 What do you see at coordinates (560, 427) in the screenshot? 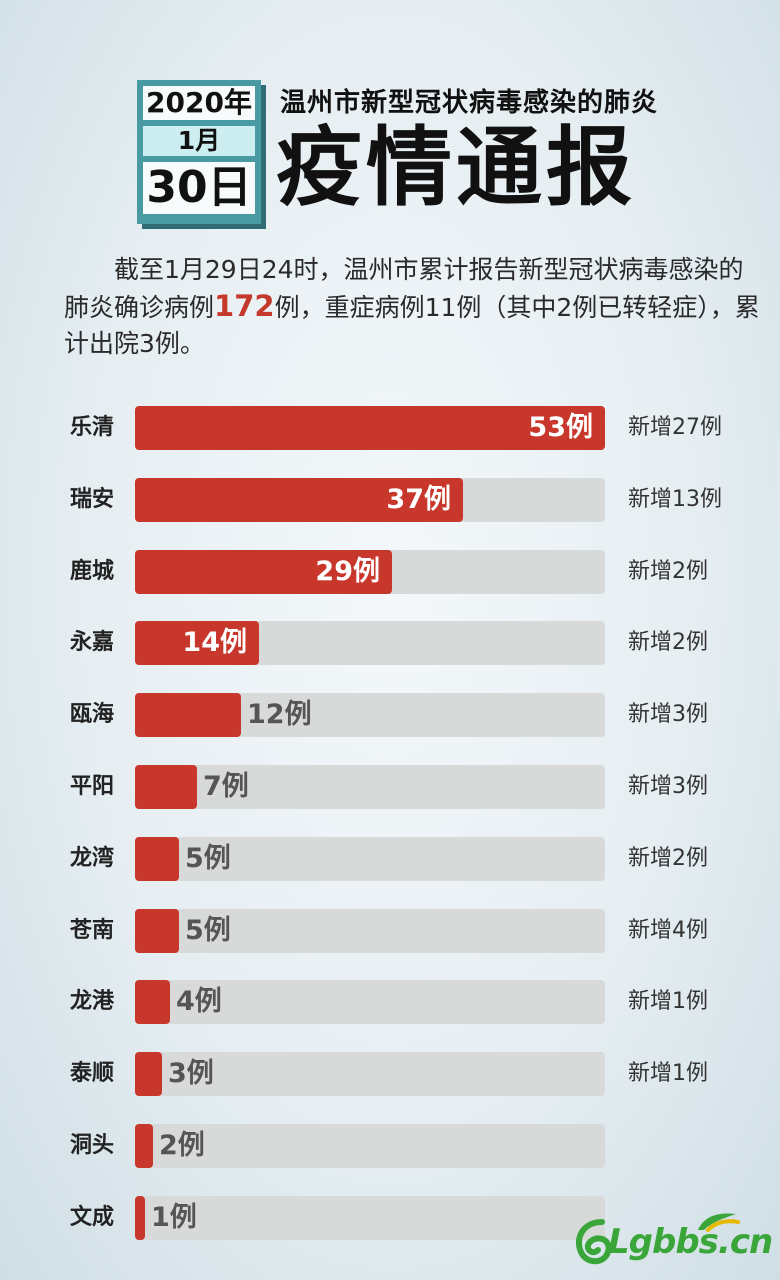
I see `bar-value-label: 53例` at bounding box center [560, 427].